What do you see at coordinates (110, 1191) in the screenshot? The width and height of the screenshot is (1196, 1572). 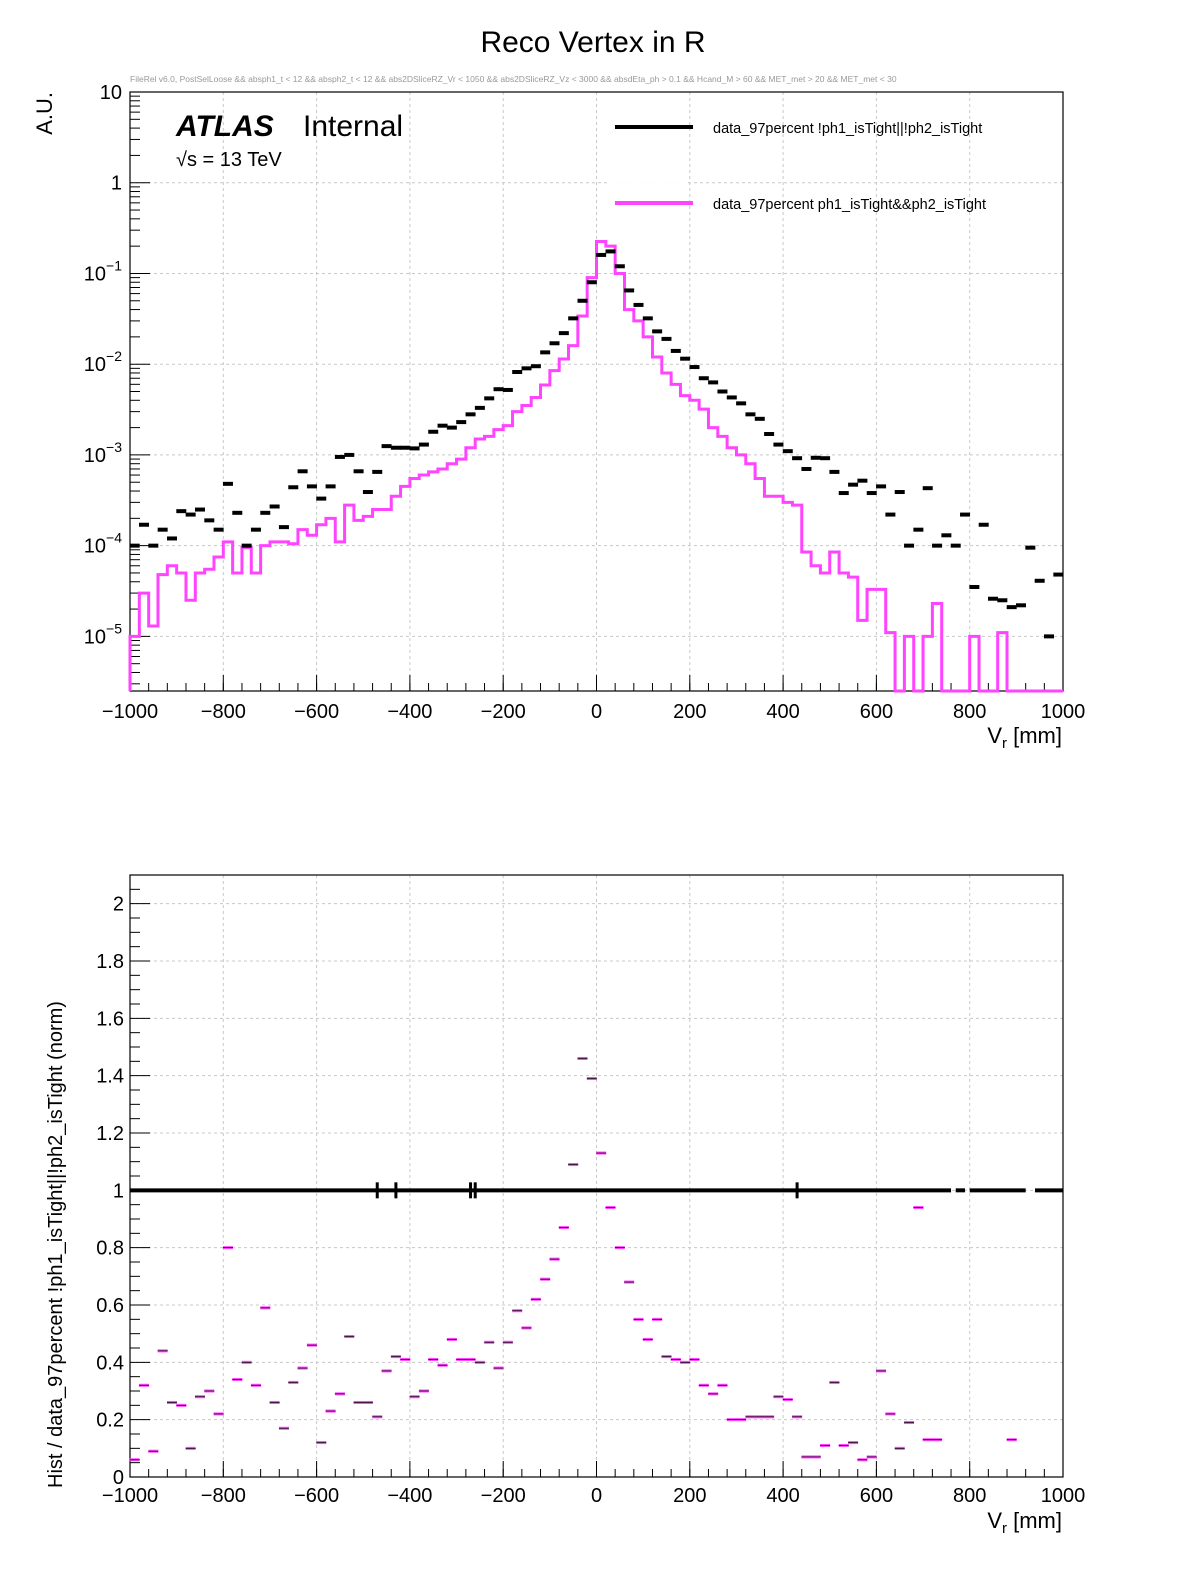 I see `bottom-y-tick-labels: 0 0.2 0.4 0.6 0.8 1 1.2 1.4 1.6 1.8 2` at bounding box center [110, 1191].